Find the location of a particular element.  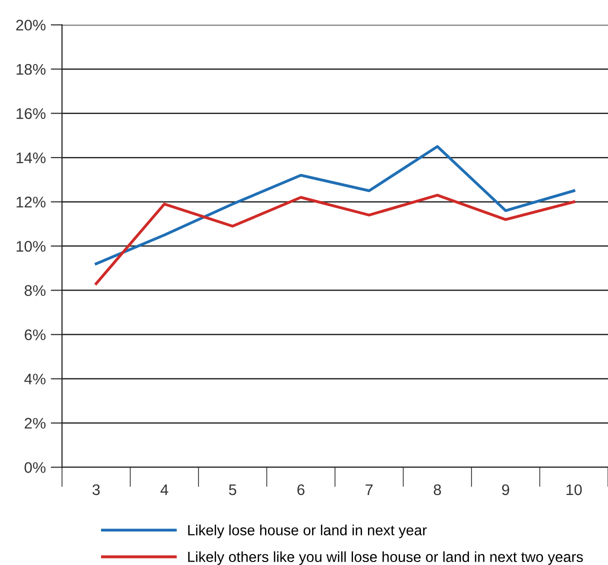

y-tick-label: 20% is located at coordinates (31, 25).